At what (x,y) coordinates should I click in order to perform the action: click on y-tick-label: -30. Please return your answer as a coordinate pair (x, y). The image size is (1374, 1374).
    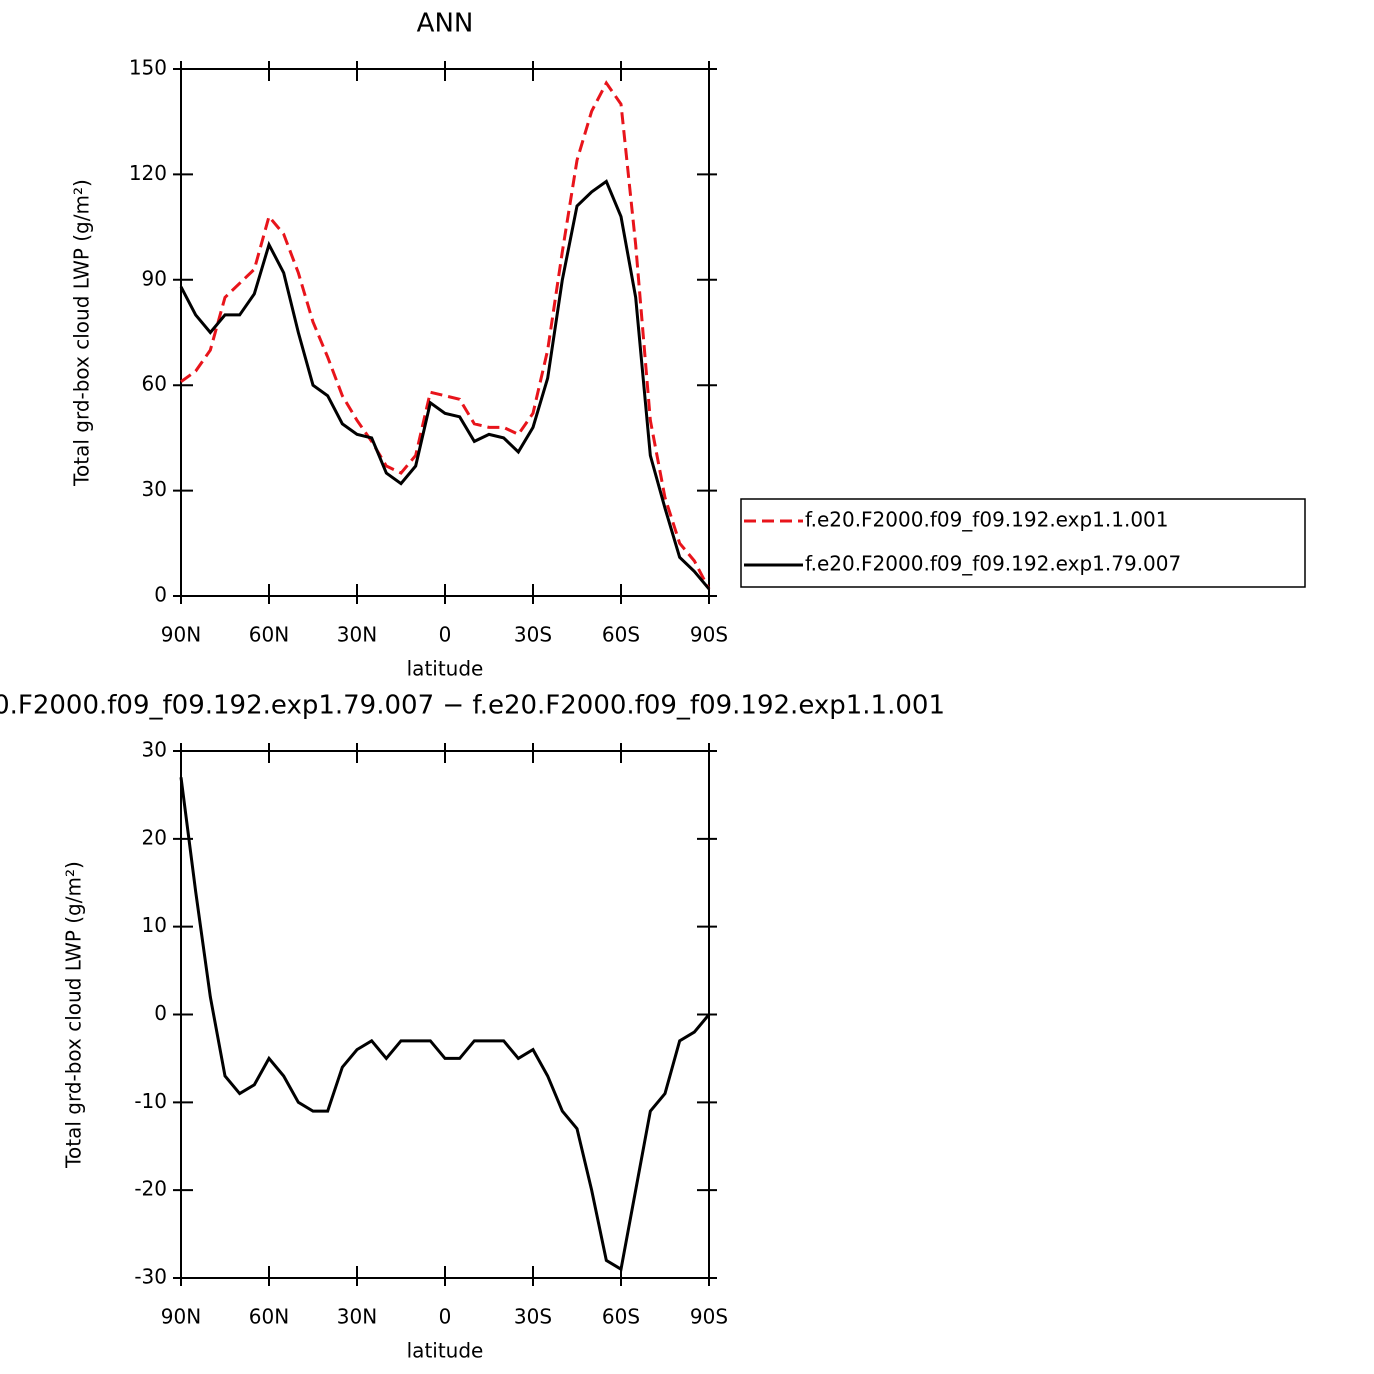
    Looking at the image, I should click on (150, 1277).